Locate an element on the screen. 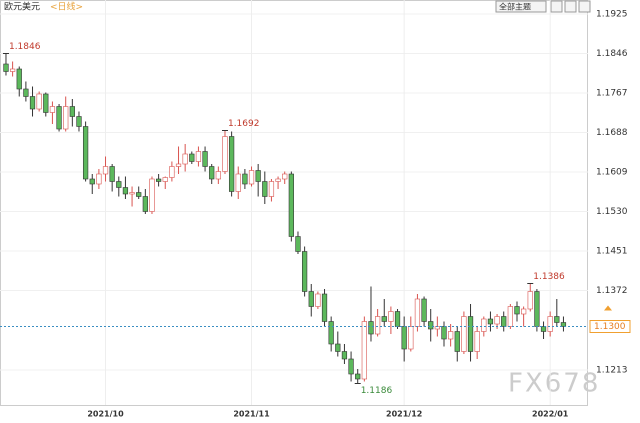 The width and height of the screenshot is (640, 423). y-tick-label: 1.1609 is located at coordinates (612, 173).